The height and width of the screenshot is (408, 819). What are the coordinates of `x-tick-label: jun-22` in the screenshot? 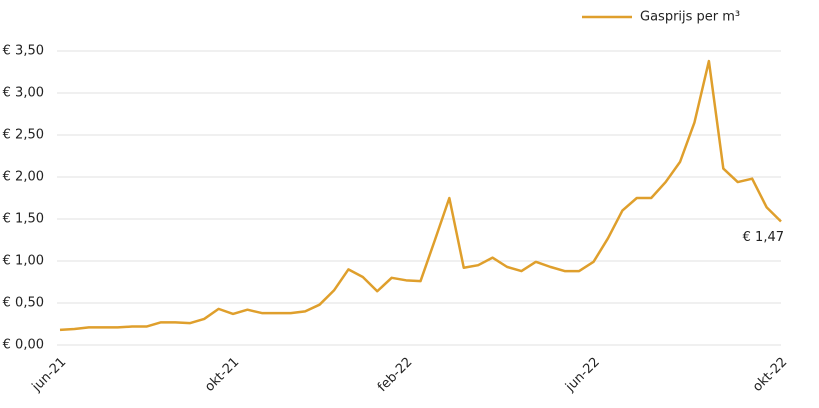 It's located at (582, 375).